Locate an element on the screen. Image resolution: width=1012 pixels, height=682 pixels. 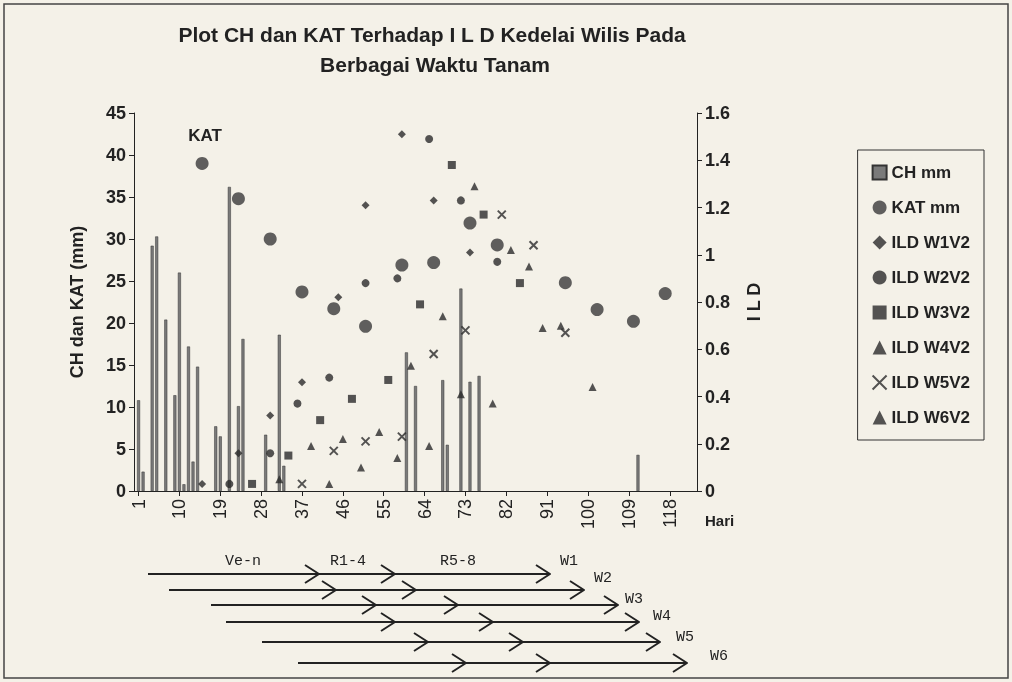
x-tick-label: 82 is located at coordinates (506, 509).